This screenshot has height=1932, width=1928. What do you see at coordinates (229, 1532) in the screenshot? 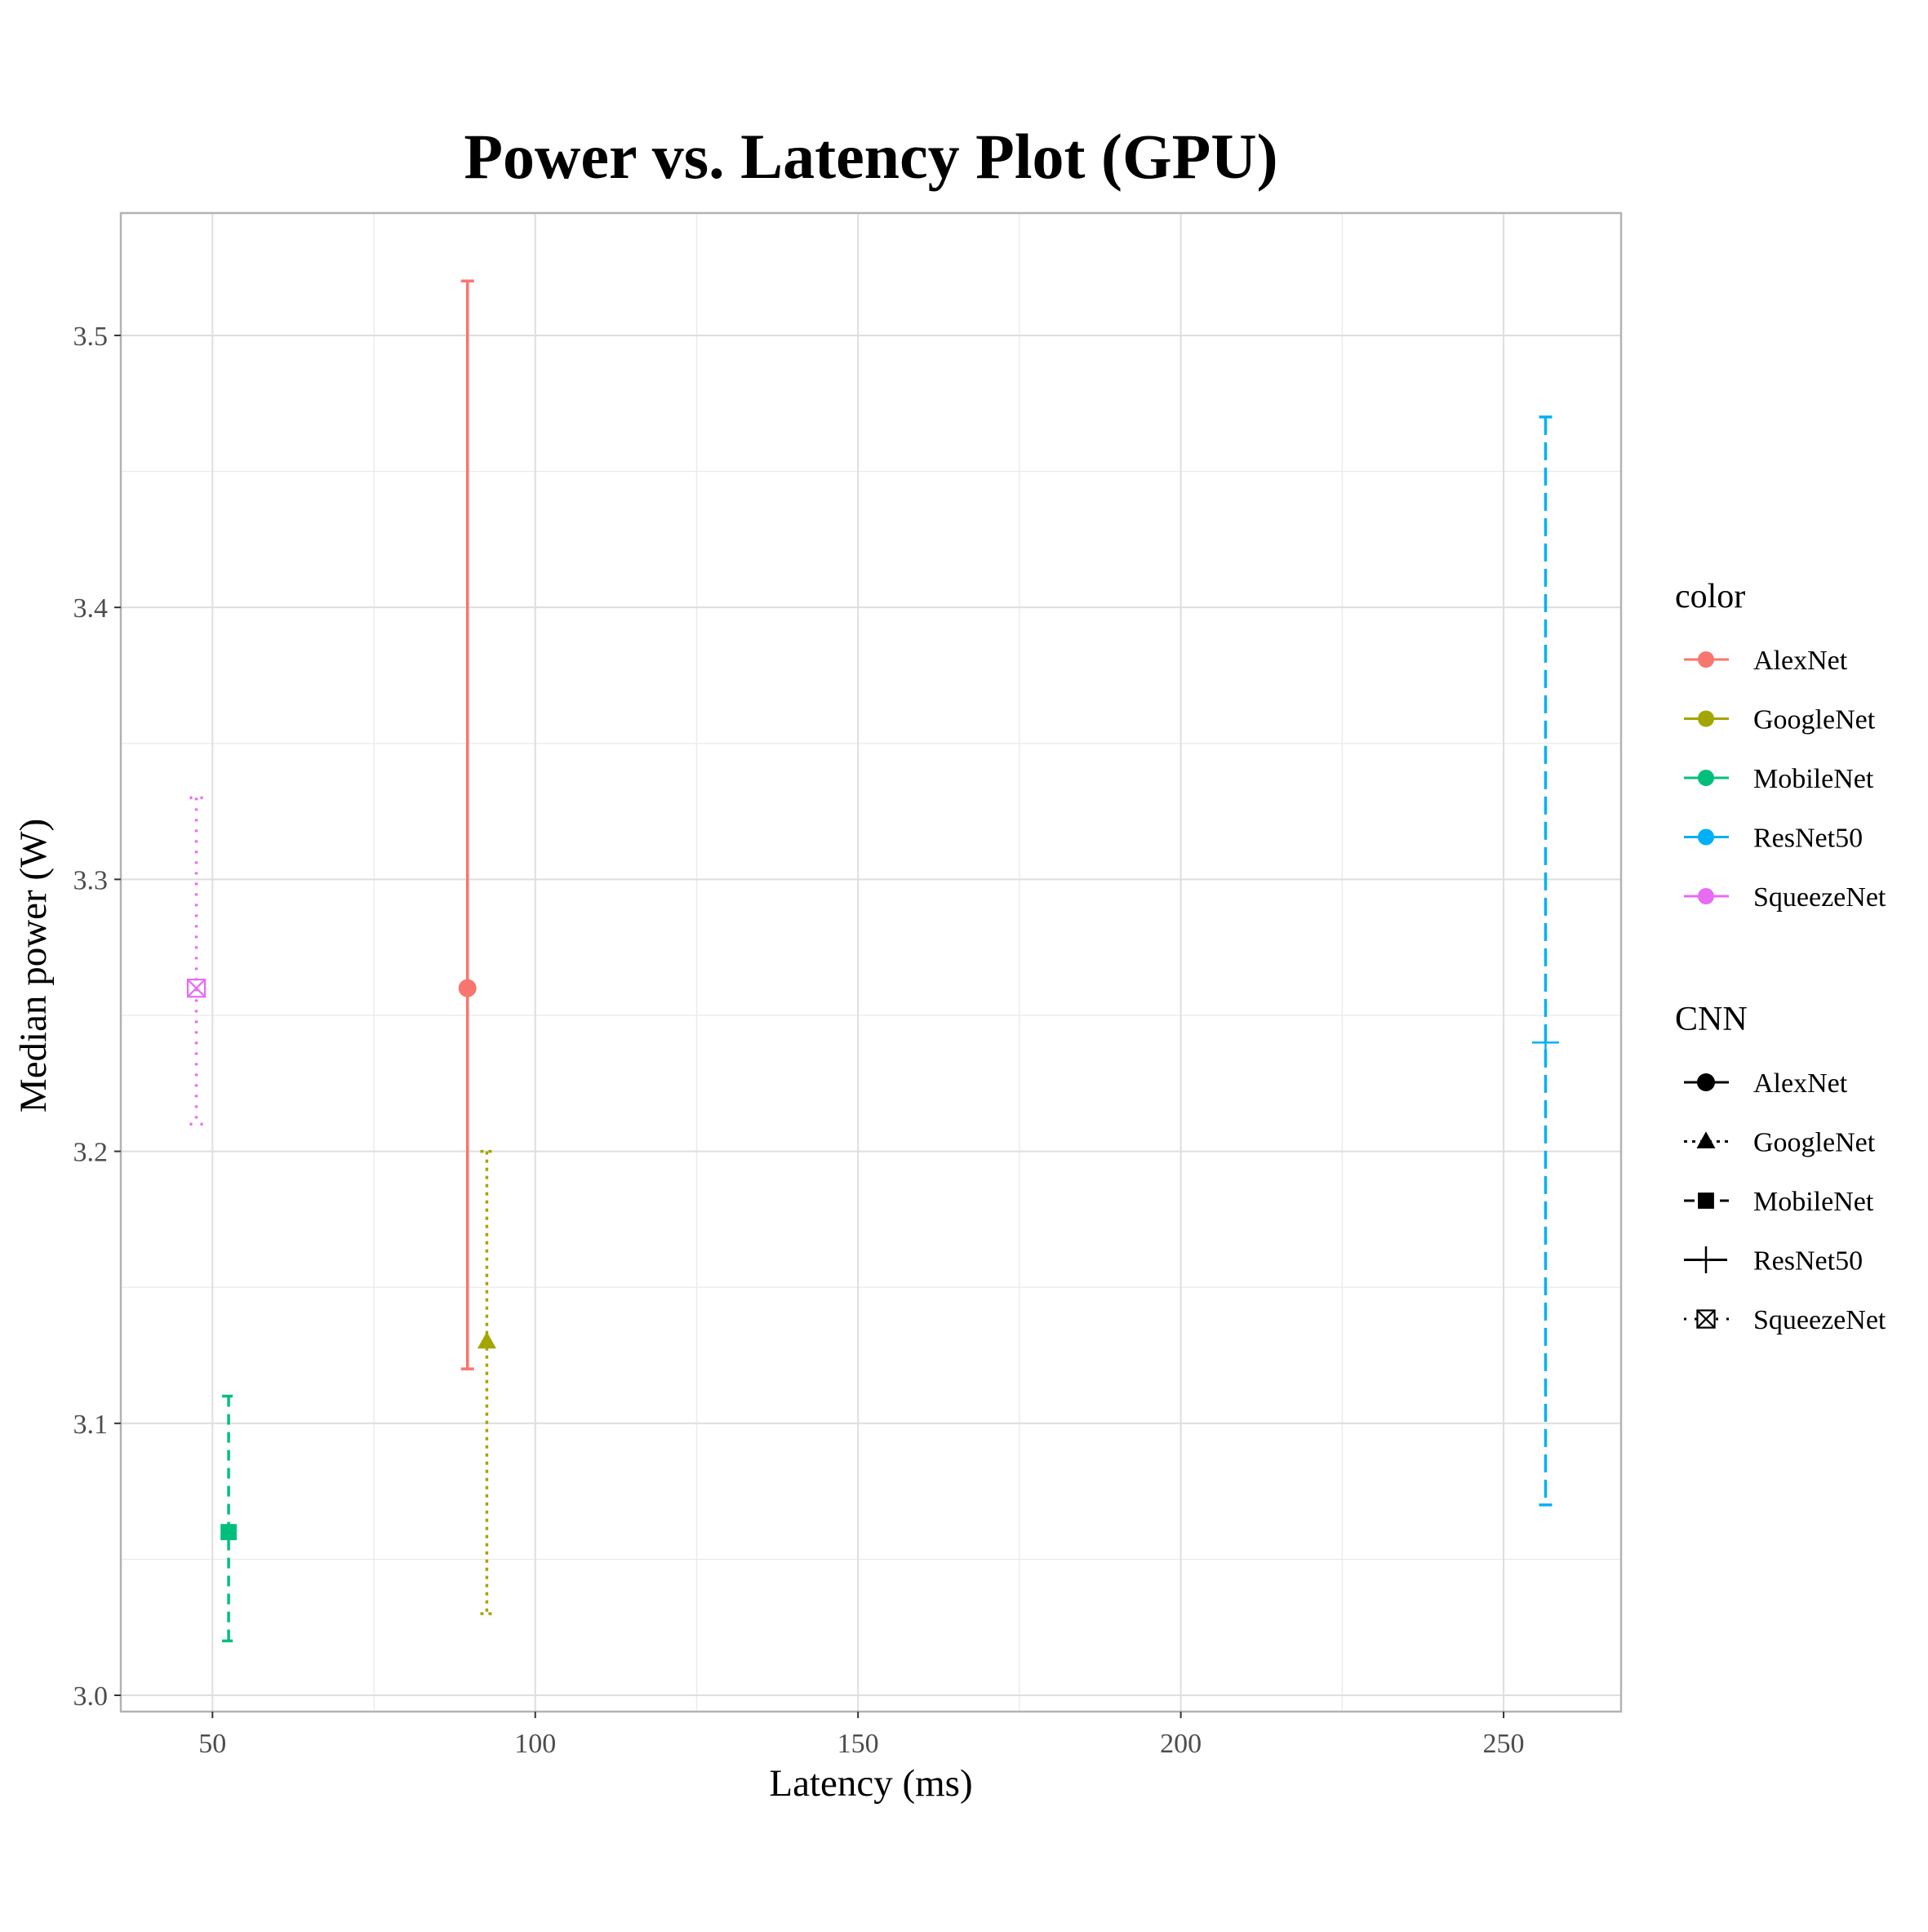
I see `mobilenet-square-marker` at bounding box center [229, 1532].